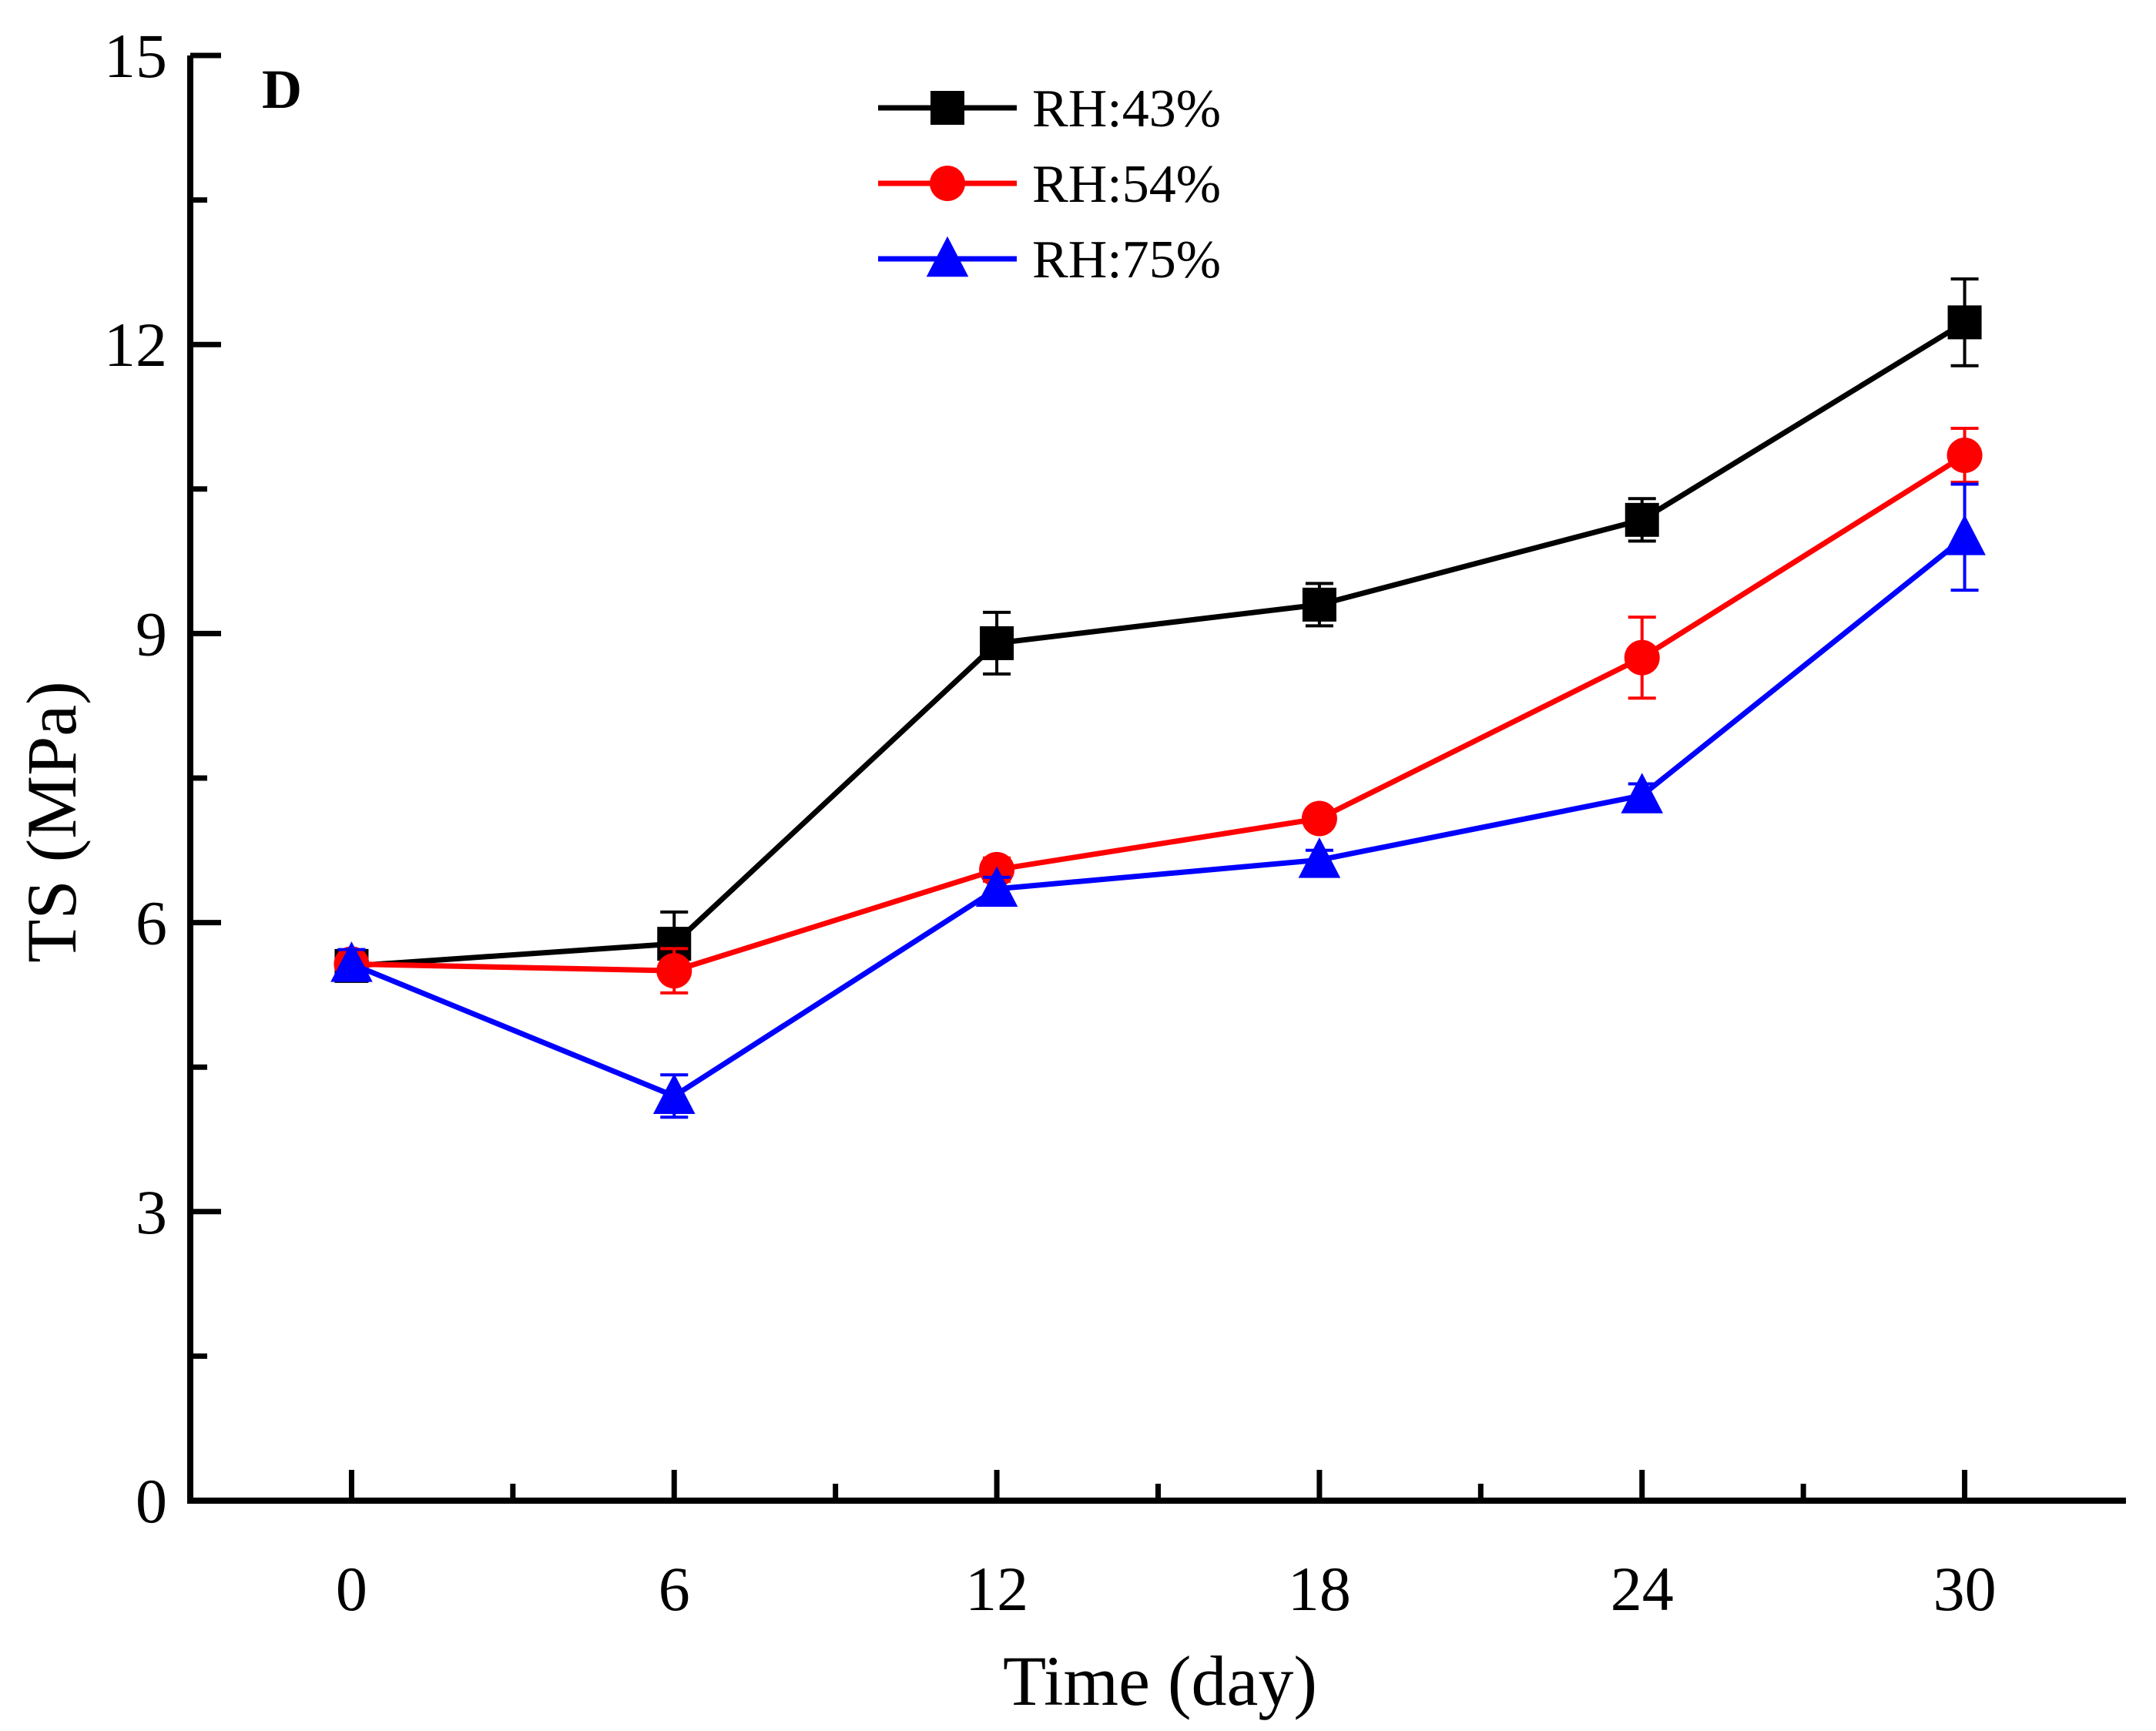  I want to click on legend-item: RH:54%, so click(1049, 184).